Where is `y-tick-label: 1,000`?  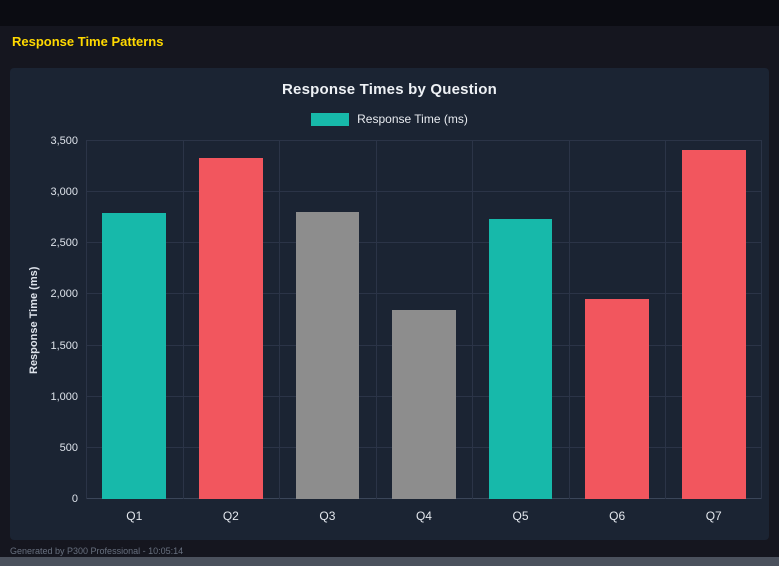 y-tick-label: 1,000 is located at coordinates (64, 396).